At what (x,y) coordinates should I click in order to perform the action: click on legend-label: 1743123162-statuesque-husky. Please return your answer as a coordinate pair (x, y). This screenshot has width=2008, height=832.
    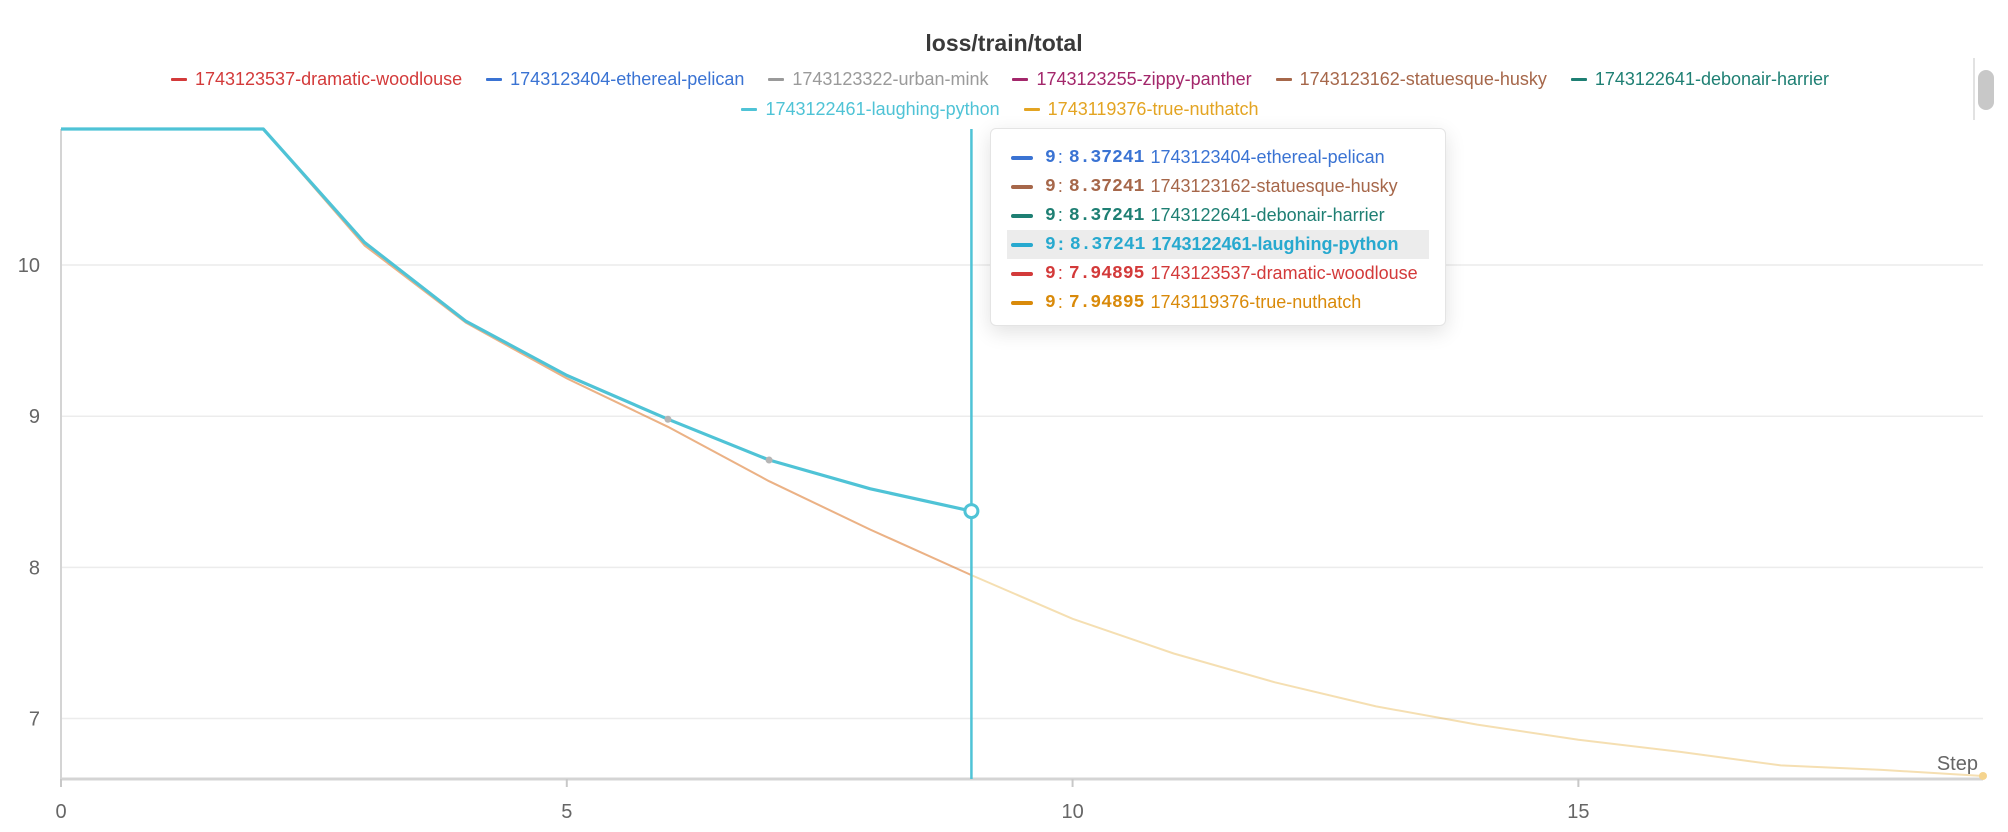
    Looking at the image, I should click on (1423, 79).